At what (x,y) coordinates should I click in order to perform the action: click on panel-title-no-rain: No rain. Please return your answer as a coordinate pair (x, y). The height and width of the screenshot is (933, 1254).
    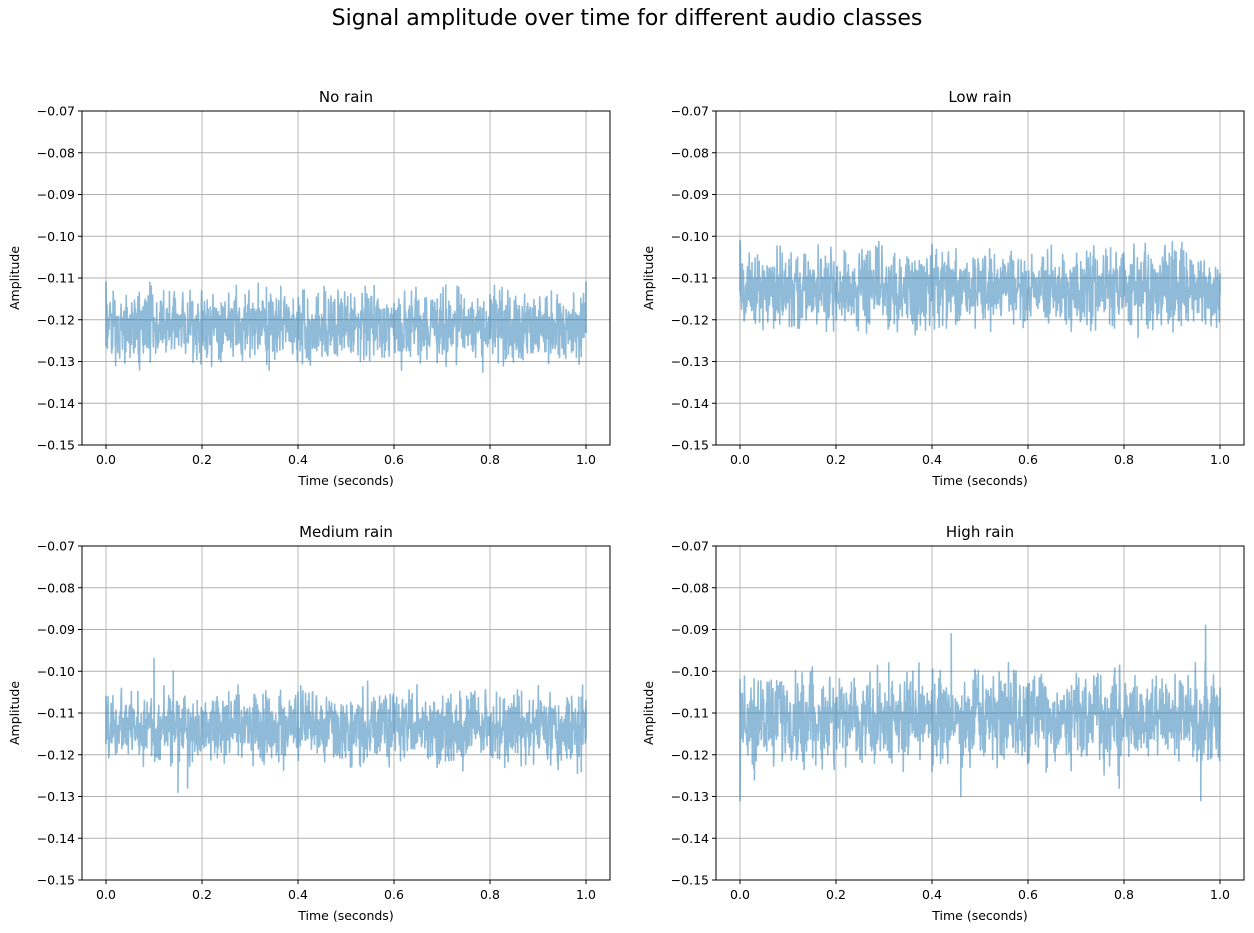
    Looking at the image, I should click on (346, 97).